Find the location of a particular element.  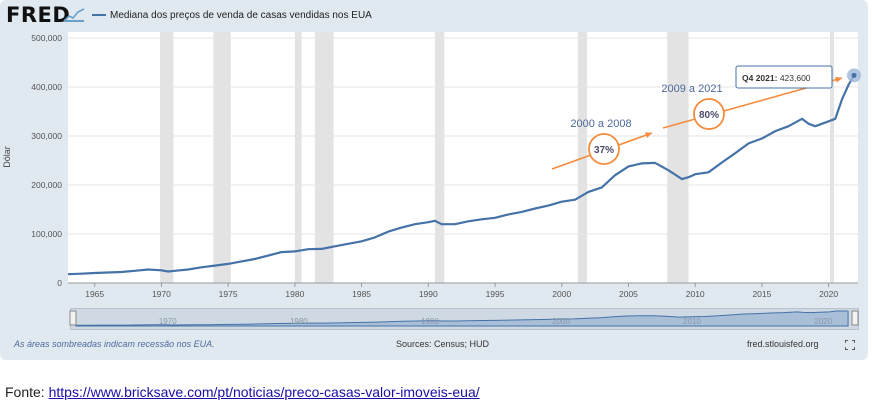

tooltip-text: Q4 2021: 423,600 is located at coordinates (776, 78).